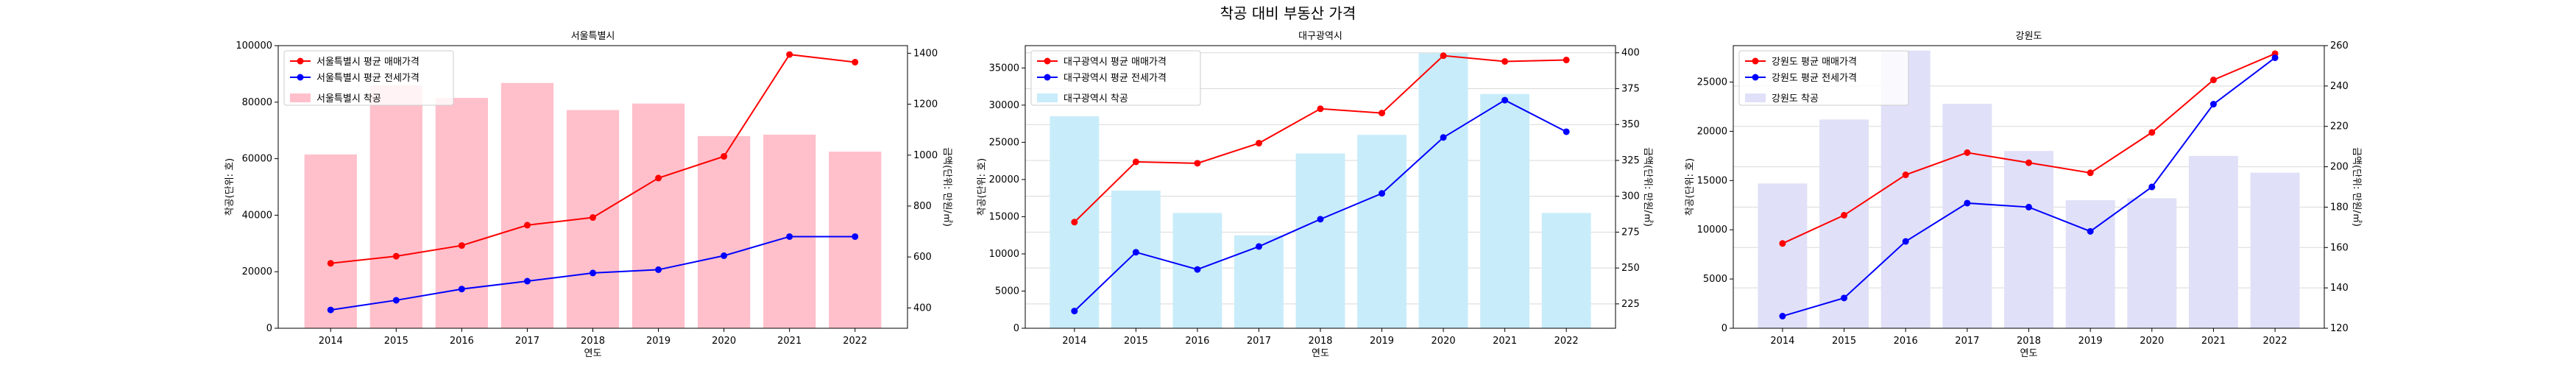 The height and width of the screenshot is (368, 2576). I want to click on y-right-tick-label: 1000, so click(925, 155).